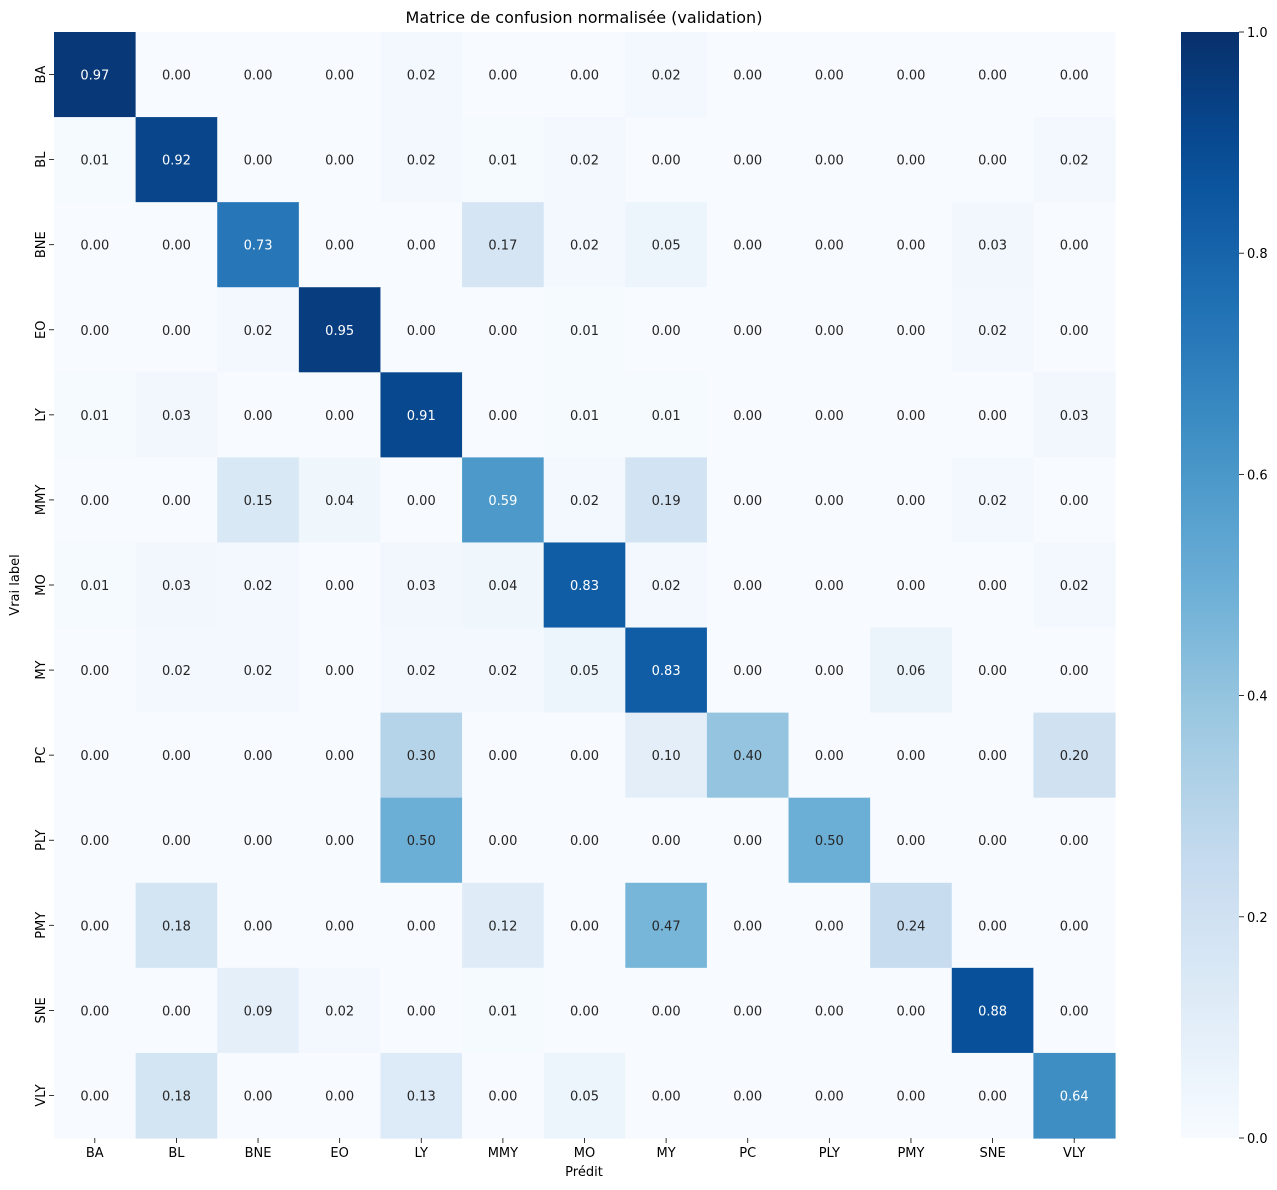 This screenshot has height=1190, width=1277. What do you see at coordinates (1224, 586) in the screenshot?
I see `colorbar: 0.0 0.2 0.4 0.6 0.8 1.0` at bounding box center [1224, 586].